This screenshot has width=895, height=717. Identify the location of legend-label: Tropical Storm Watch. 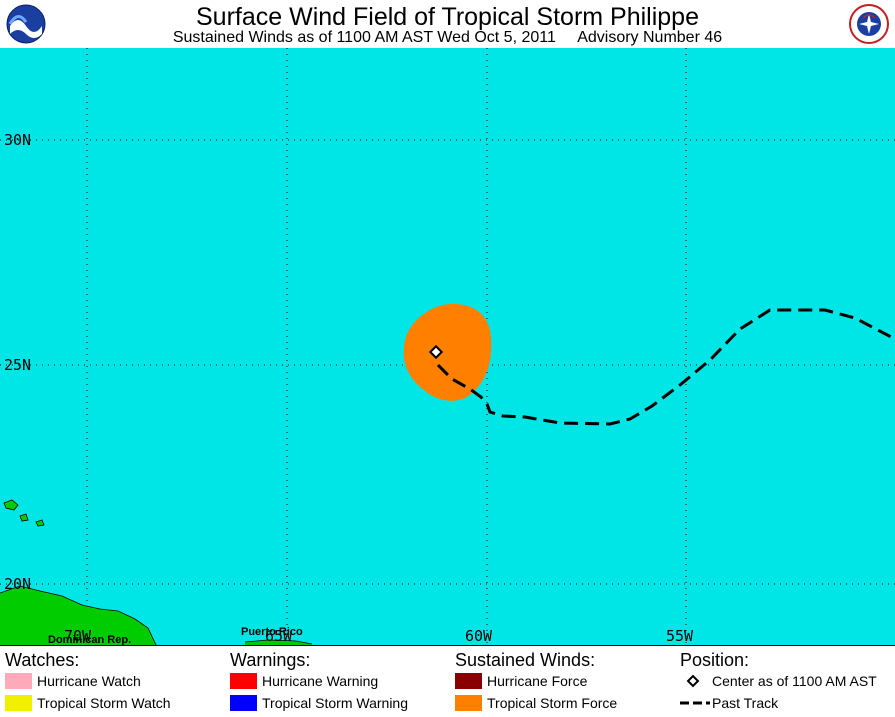
(104, 703).